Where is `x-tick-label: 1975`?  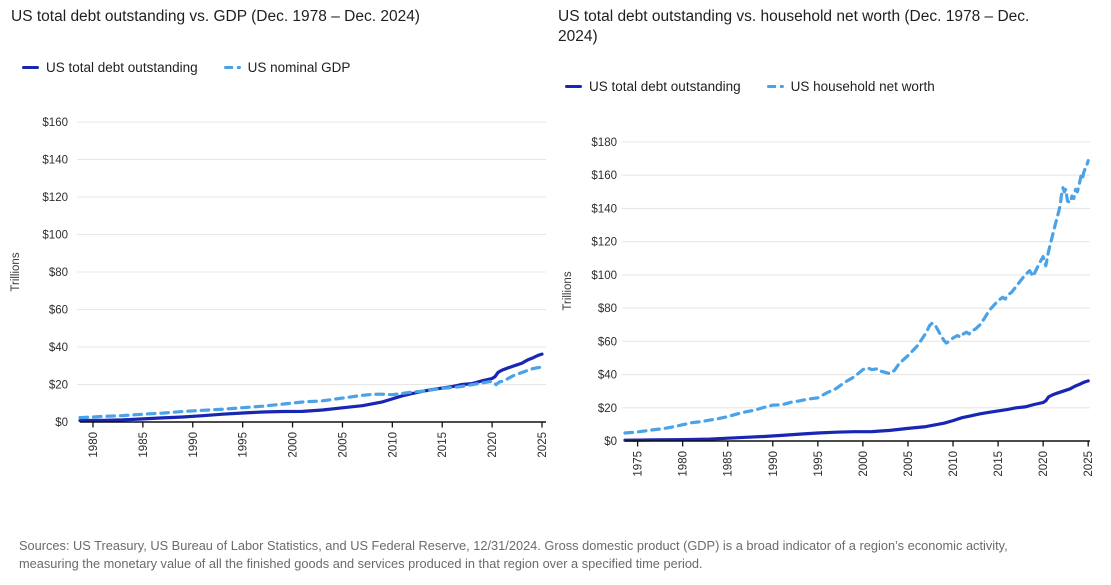
x-tick-label: 1975 is located at coordinates (639, 464).